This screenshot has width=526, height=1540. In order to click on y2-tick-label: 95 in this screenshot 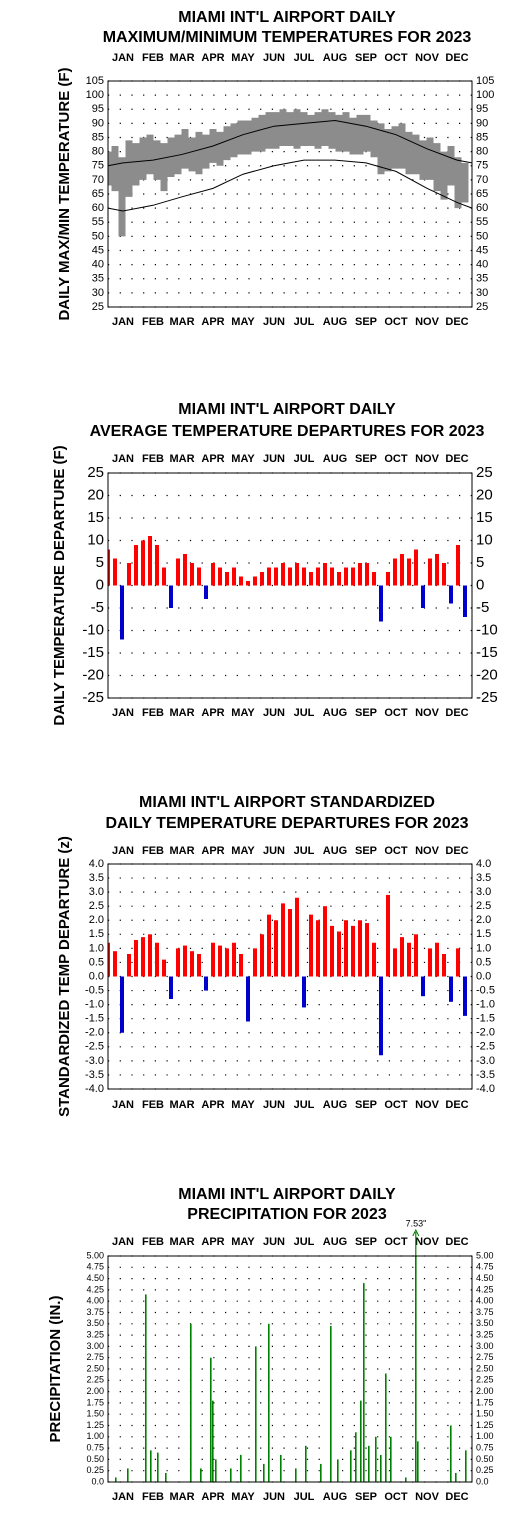, I will do `click(482, 109)`.